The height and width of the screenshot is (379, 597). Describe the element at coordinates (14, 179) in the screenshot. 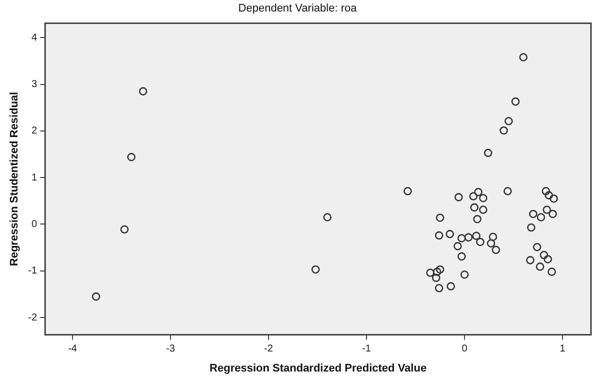

I see `y-axis-title: Regression Studentized Residual` at that location.